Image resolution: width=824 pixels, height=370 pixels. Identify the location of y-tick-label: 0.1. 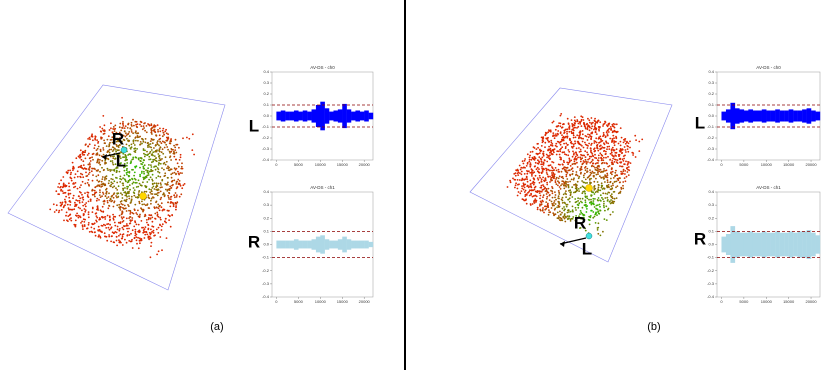
(266, 104).